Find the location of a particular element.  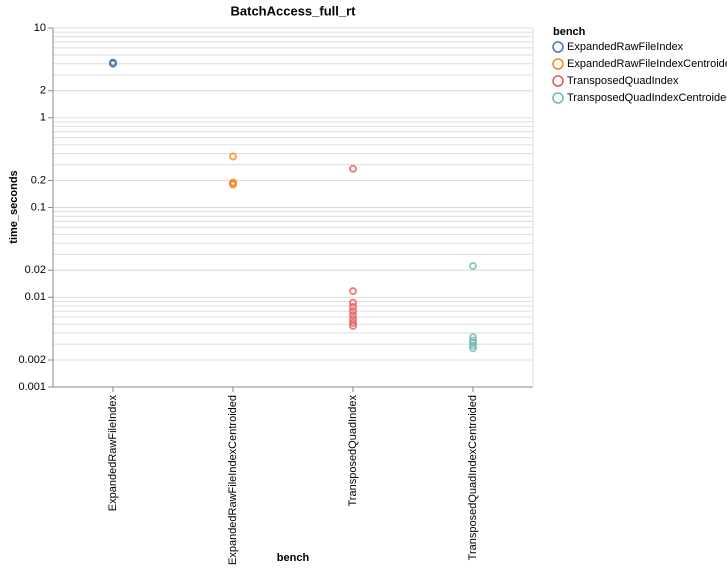

legend-label: ExpandedRawFileIndexCentroided is located at coordinates (647, 64).